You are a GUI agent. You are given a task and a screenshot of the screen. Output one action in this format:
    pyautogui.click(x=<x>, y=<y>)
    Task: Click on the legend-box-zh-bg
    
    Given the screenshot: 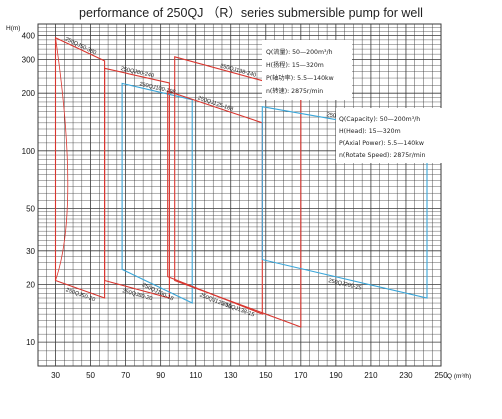 What is the action you would take?
    pyautogui.click(x=307, y=70)
    